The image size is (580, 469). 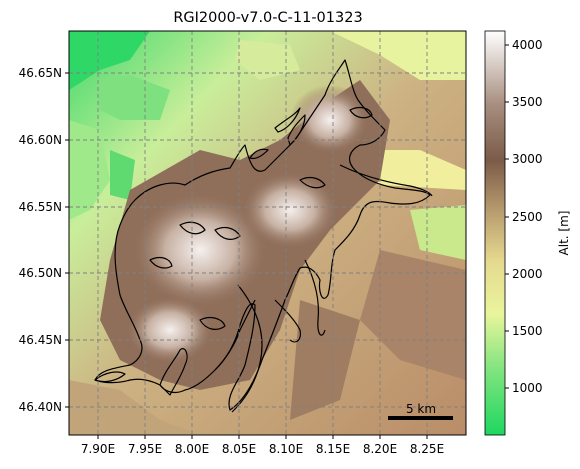 I want to click on scale-bar-label: 5 km, so click(x=421, y=409).